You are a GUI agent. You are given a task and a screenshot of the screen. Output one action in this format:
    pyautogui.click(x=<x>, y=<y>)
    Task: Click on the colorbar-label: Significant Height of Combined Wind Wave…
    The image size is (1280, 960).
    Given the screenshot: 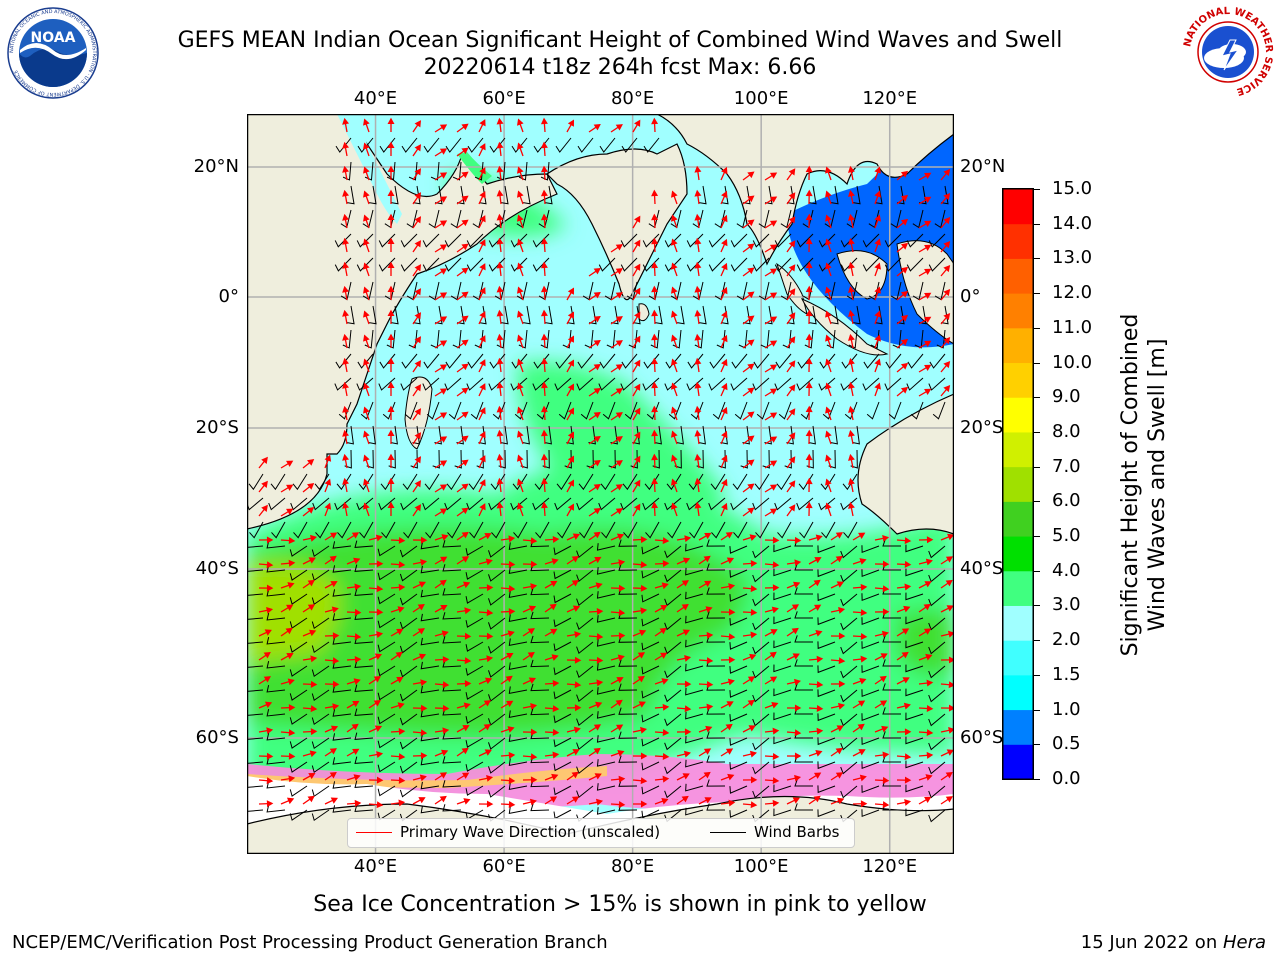 What is the action you would take?
    pyautogui.click(x=1144, y=485)
    